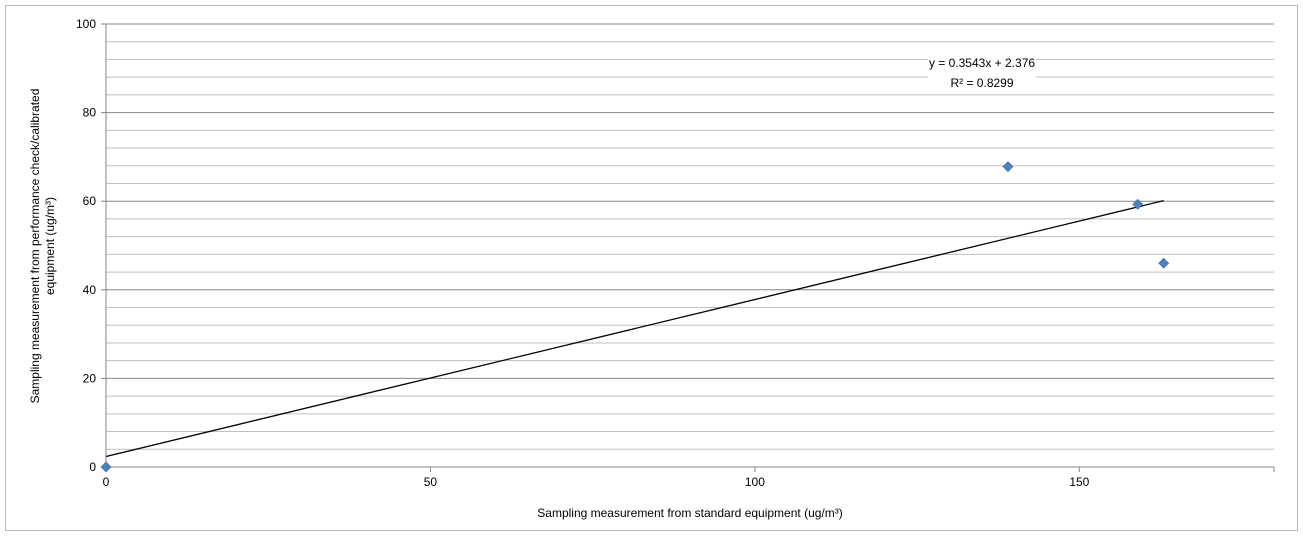  I want to click on y-tick-label: 0, so click(92, 467).